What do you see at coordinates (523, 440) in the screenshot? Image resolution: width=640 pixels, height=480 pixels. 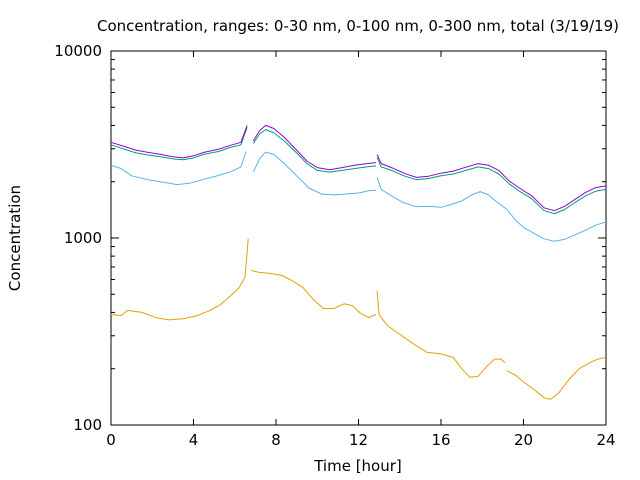 I see `x-tick-label: 20` at bounding box center [523, 440].